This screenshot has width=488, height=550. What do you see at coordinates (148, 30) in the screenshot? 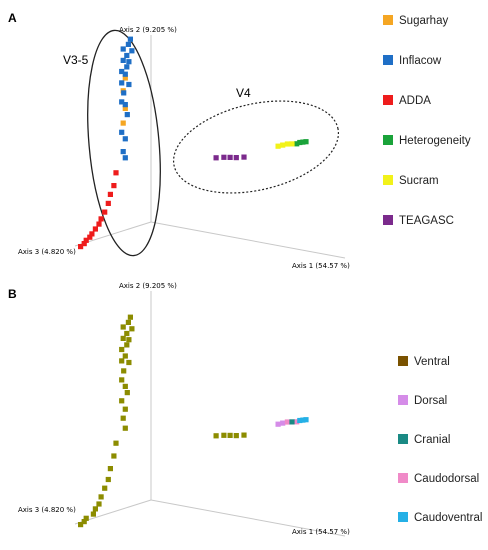
I see `axis-2-label-a: Axis 2 (9.205 %)` at bounding box center [148, 30].